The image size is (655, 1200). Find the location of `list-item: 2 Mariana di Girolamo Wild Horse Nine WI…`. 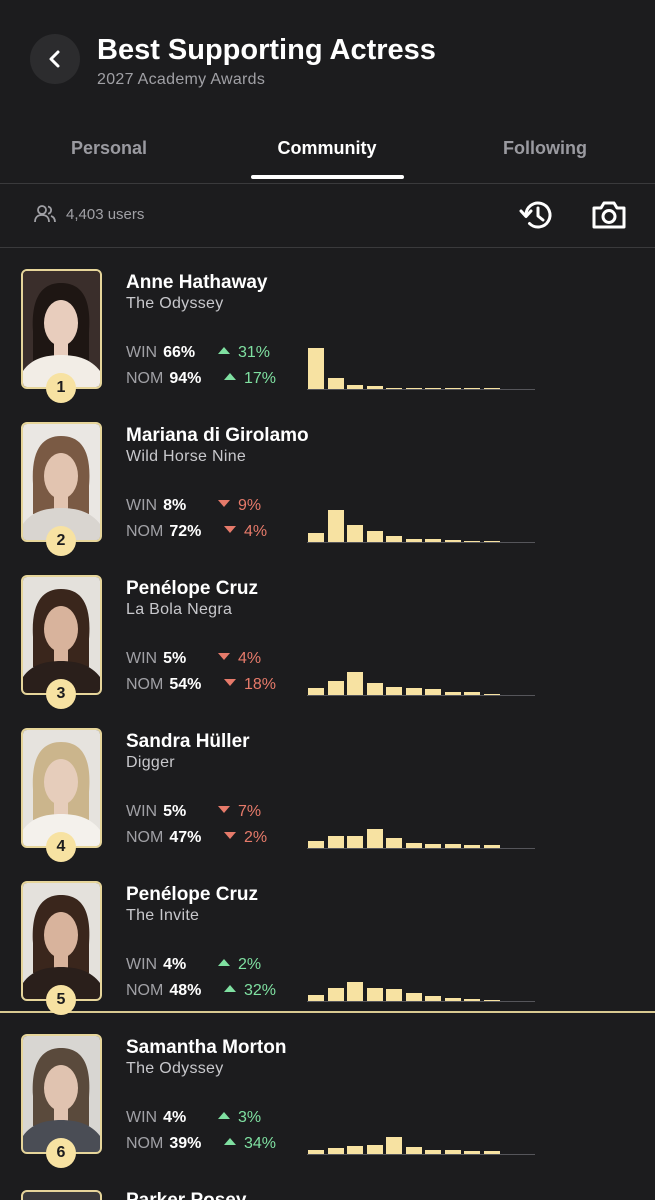

list-item: 2 Mariana di Girolamo Wild Horse Nine WI… is located at coordinates (327, 478).